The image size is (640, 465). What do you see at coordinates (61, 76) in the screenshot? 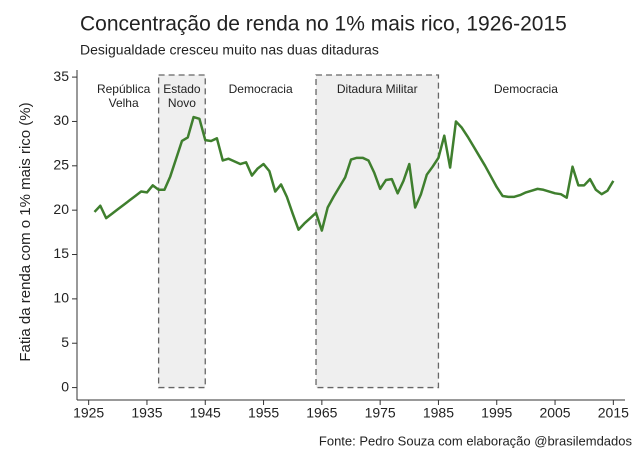
I see `y-tick-label: 35` at bounding box center [61, 76].